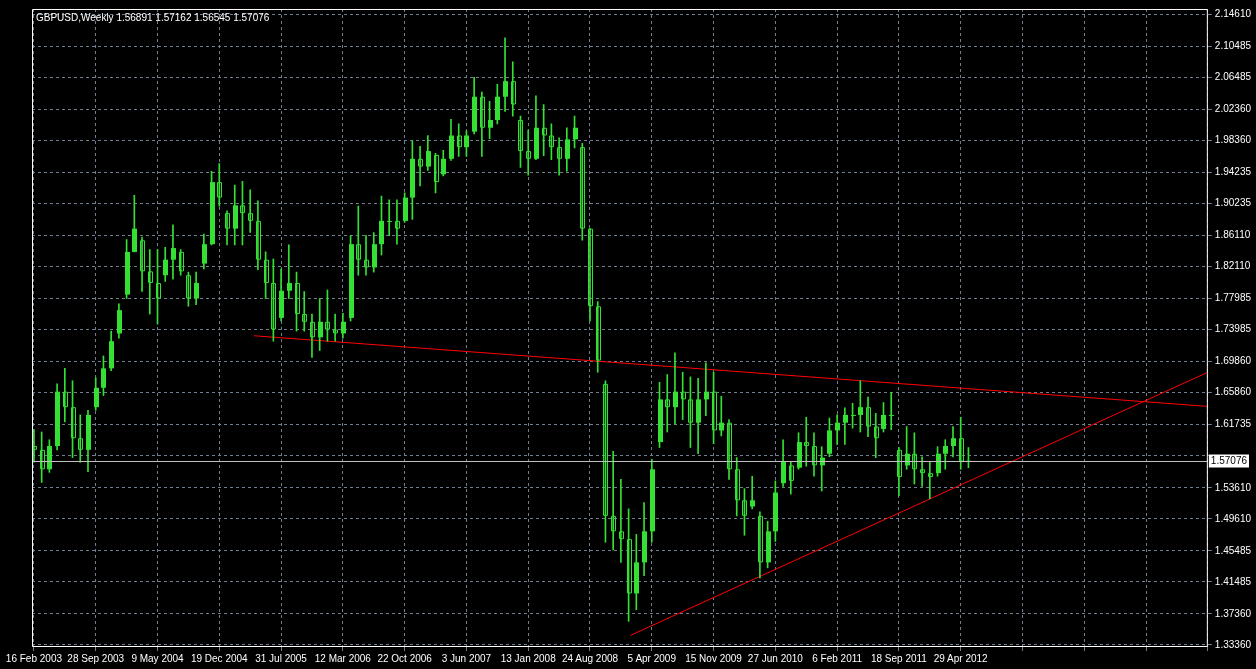 The image size is (1256, 669). I want to click on y-tick-label: 1.61735, so click(1233, 424).